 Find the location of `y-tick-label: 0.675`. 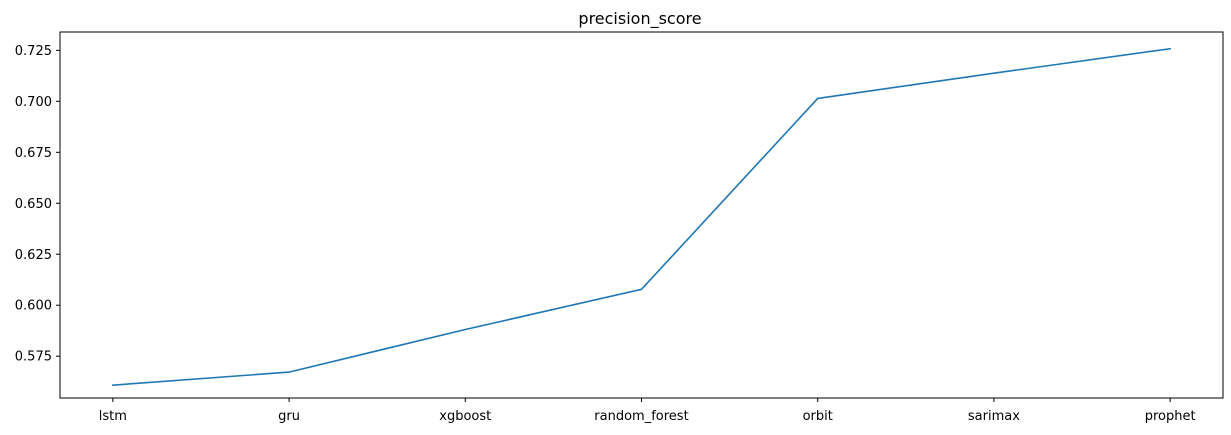

y-tick-label: 0.675 is located at coordinates (33, 153).